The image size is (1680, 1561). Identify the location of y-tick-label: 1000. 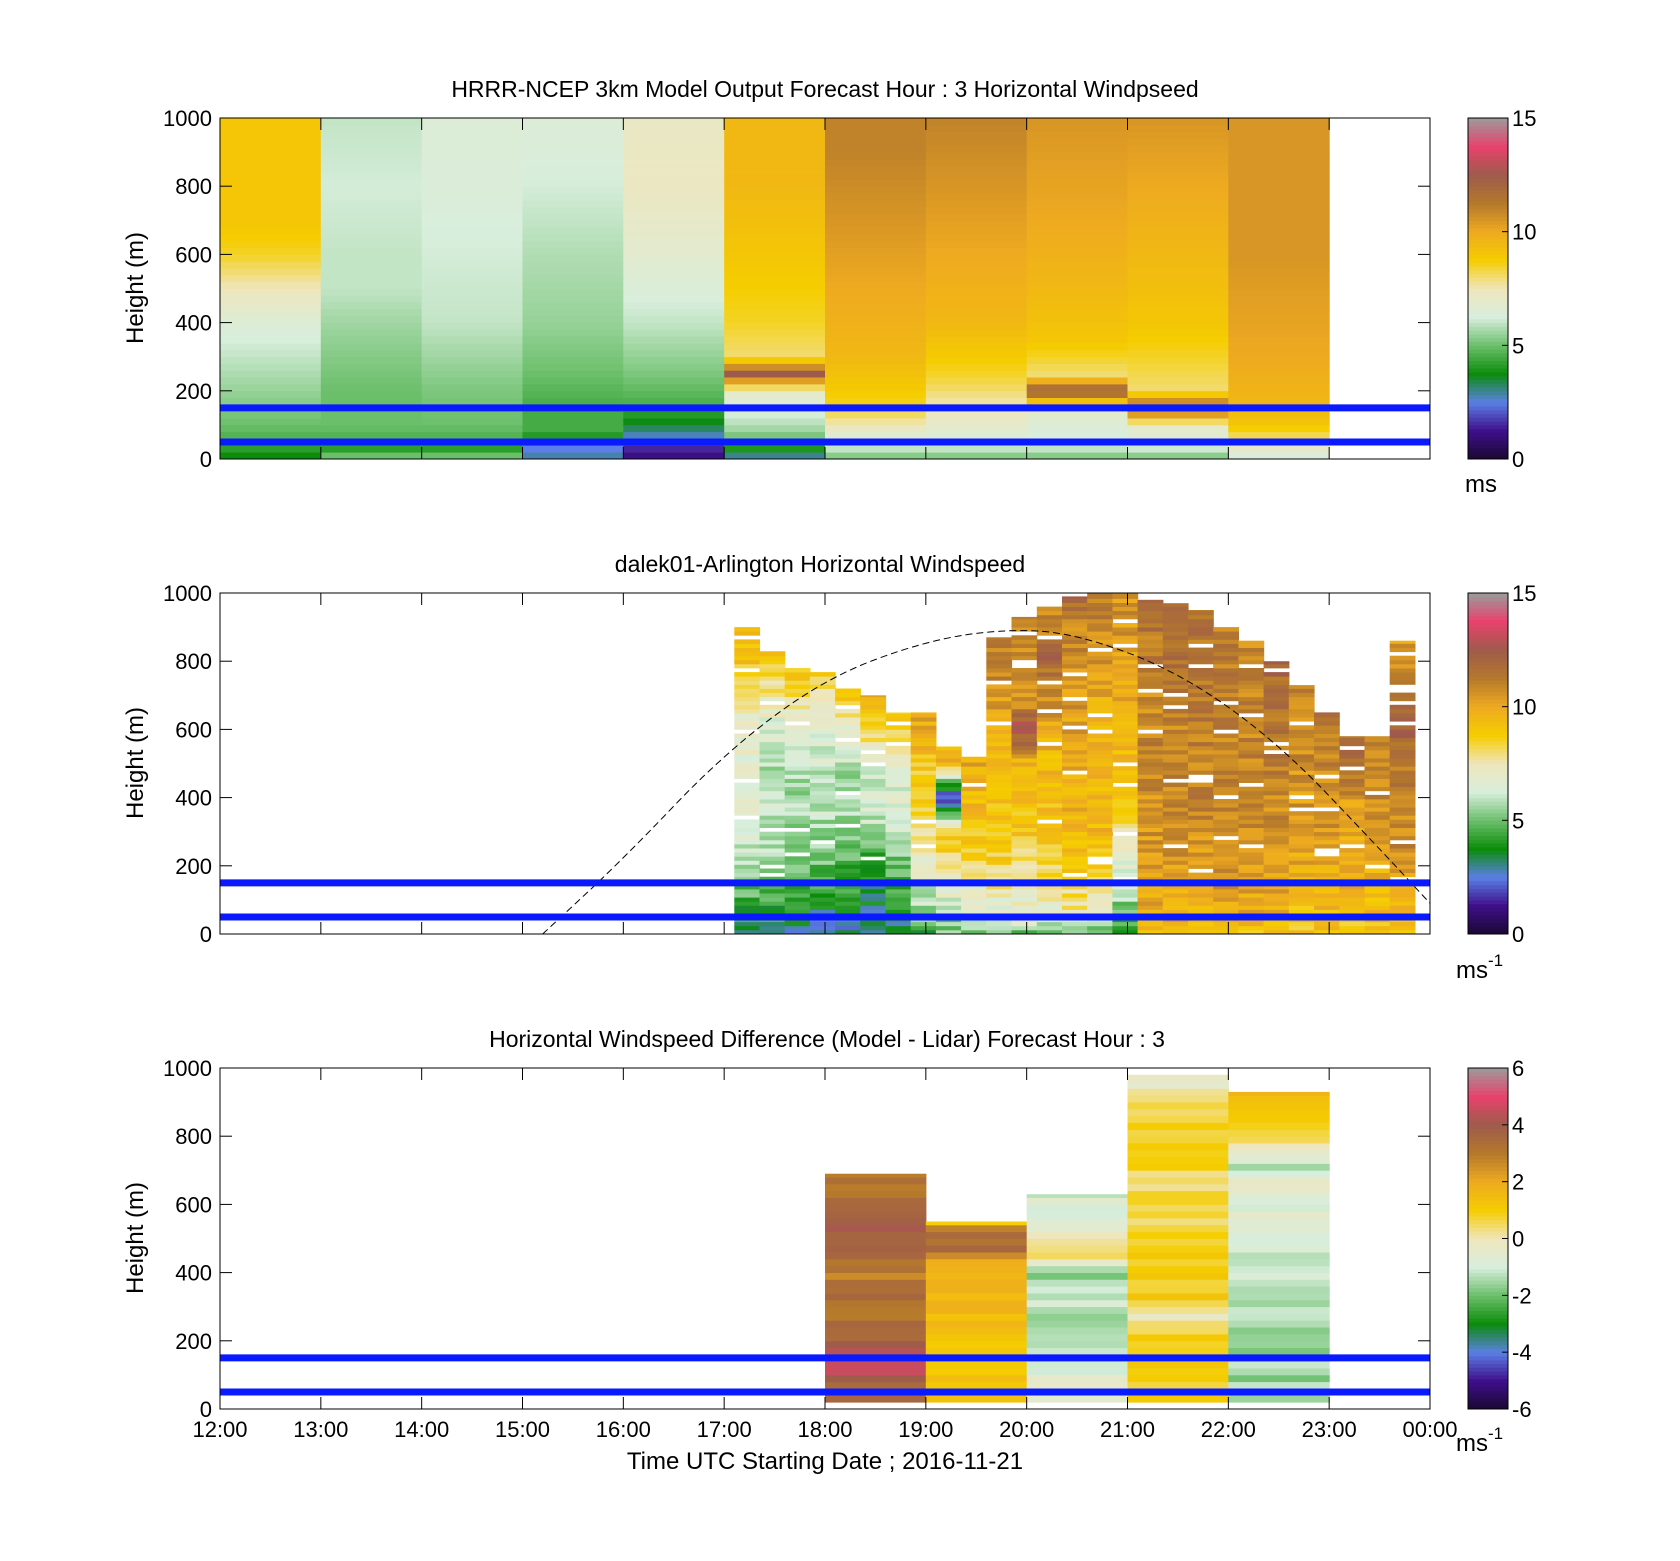
(187, 118).